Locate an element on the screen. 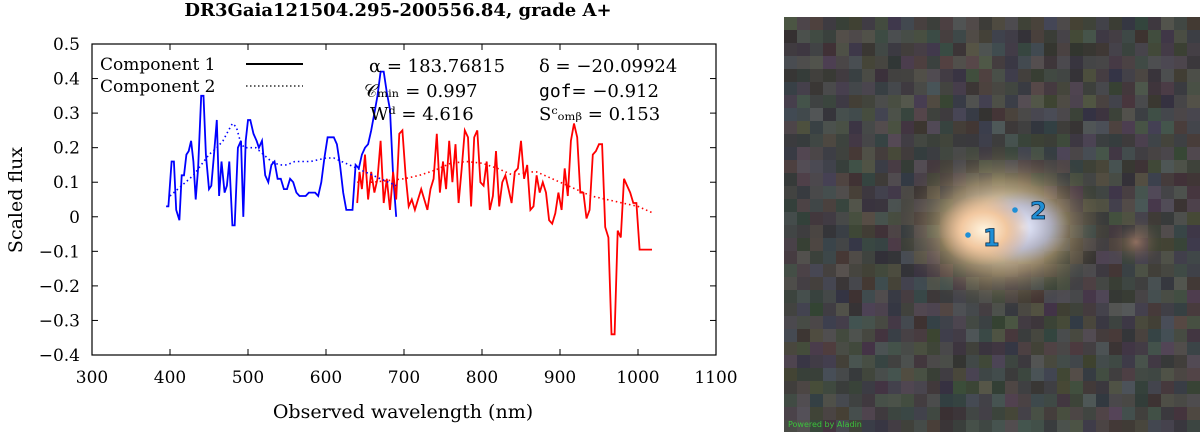  y-tick-label: 0.1 is located at coordinates (66, 183).